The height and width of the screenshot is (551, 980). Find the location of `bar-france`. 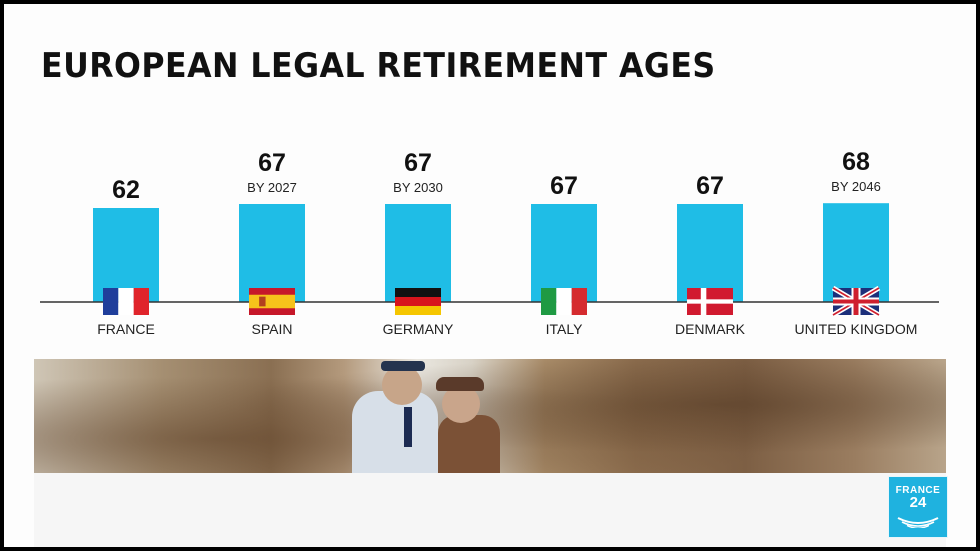

bar-france is located at coordinates (126, 255).